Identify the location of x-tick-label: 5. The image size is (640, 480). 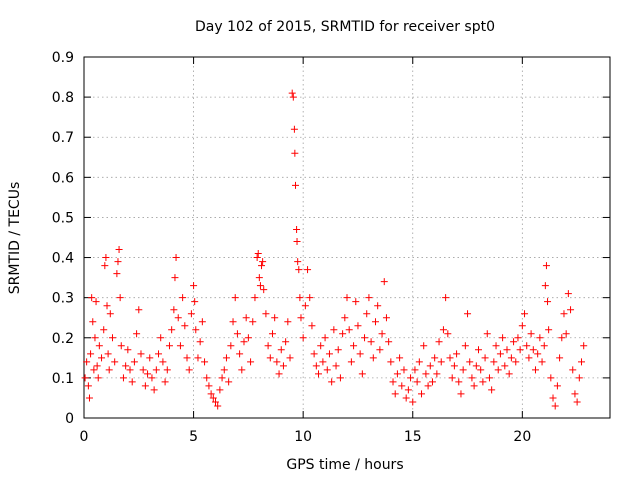
(193, 437).